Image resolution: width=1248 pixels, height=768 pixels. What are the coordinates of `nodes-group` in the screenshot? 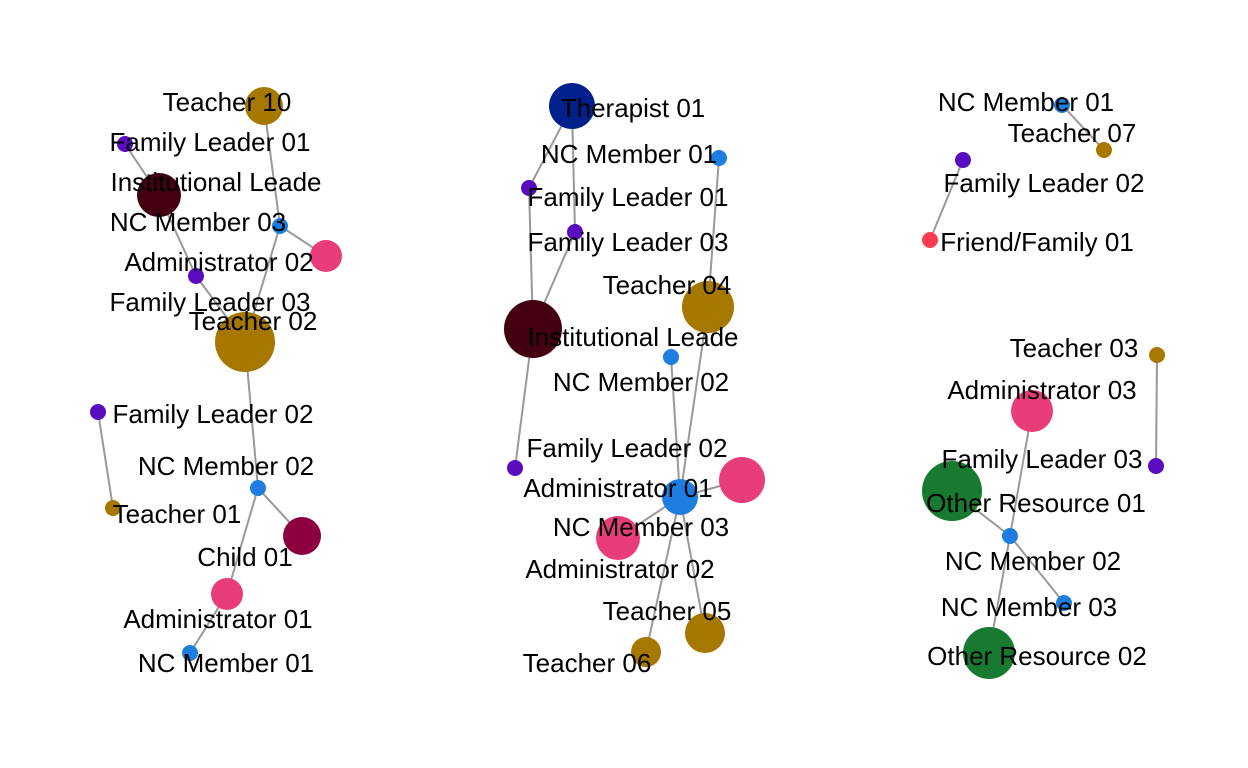 It's located at (1043, 388).